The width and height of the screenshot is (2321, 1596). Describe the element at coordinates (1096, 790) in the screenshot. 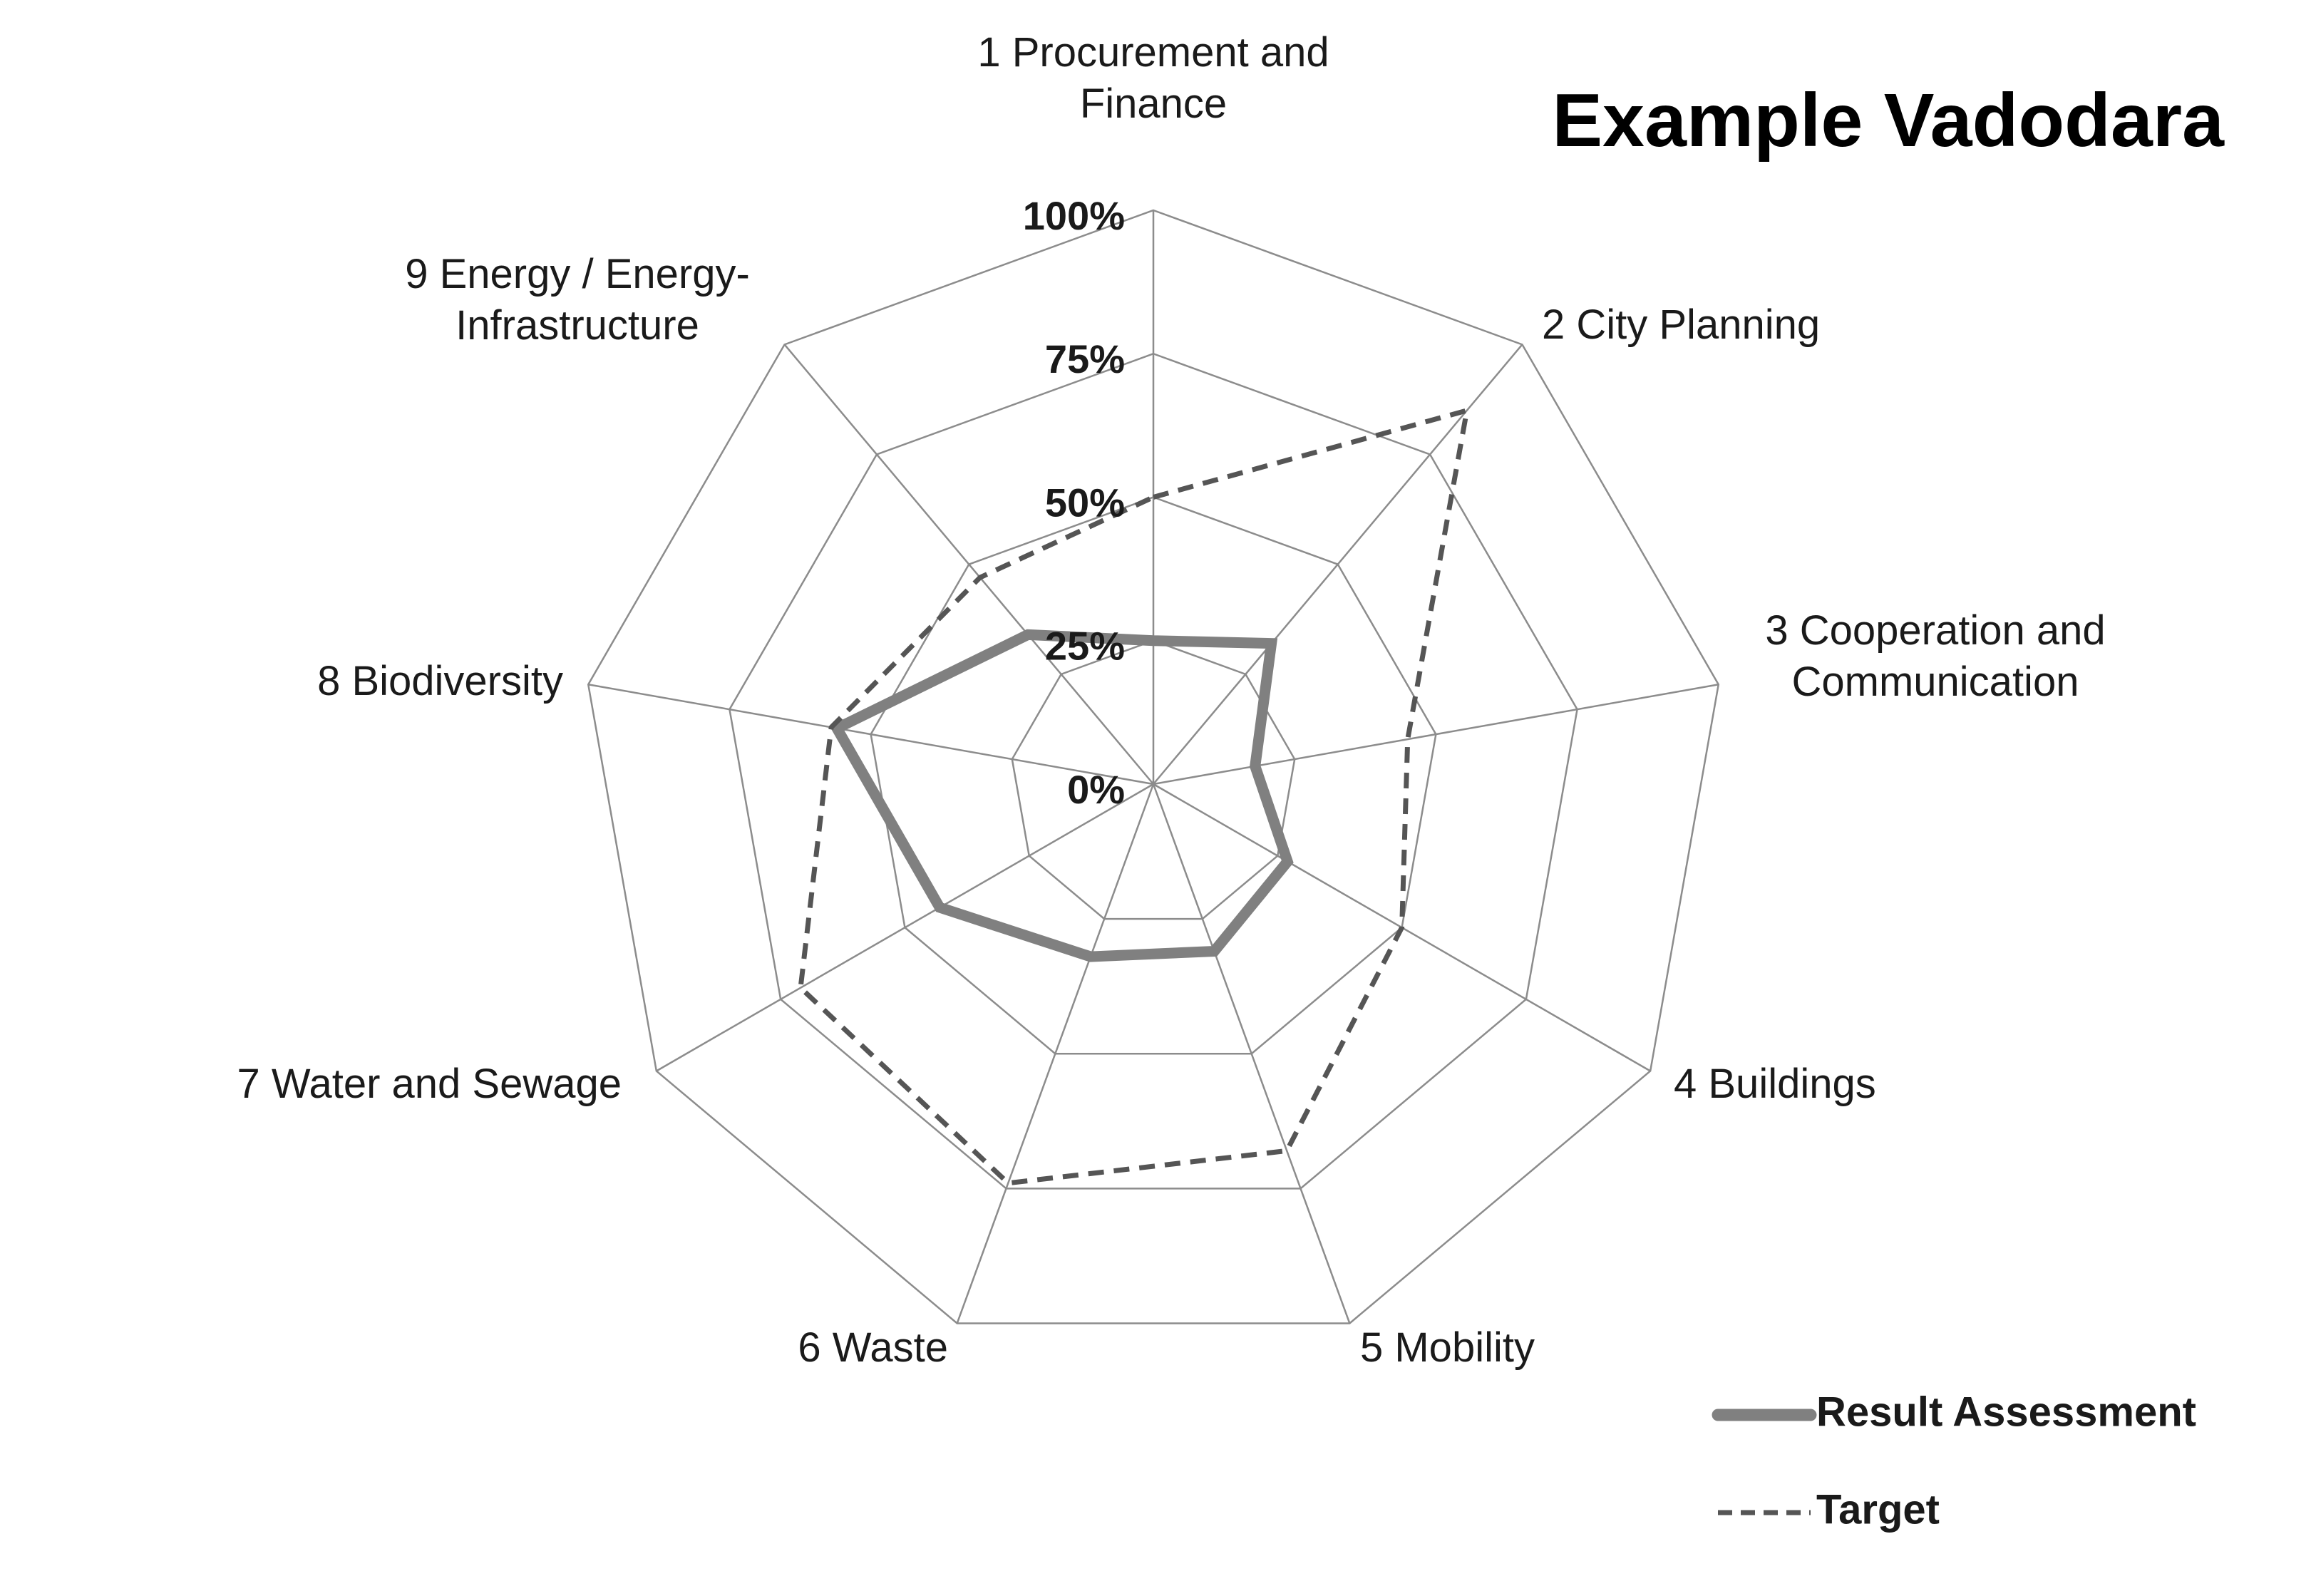

I see `tick-label: 0%` at that location.